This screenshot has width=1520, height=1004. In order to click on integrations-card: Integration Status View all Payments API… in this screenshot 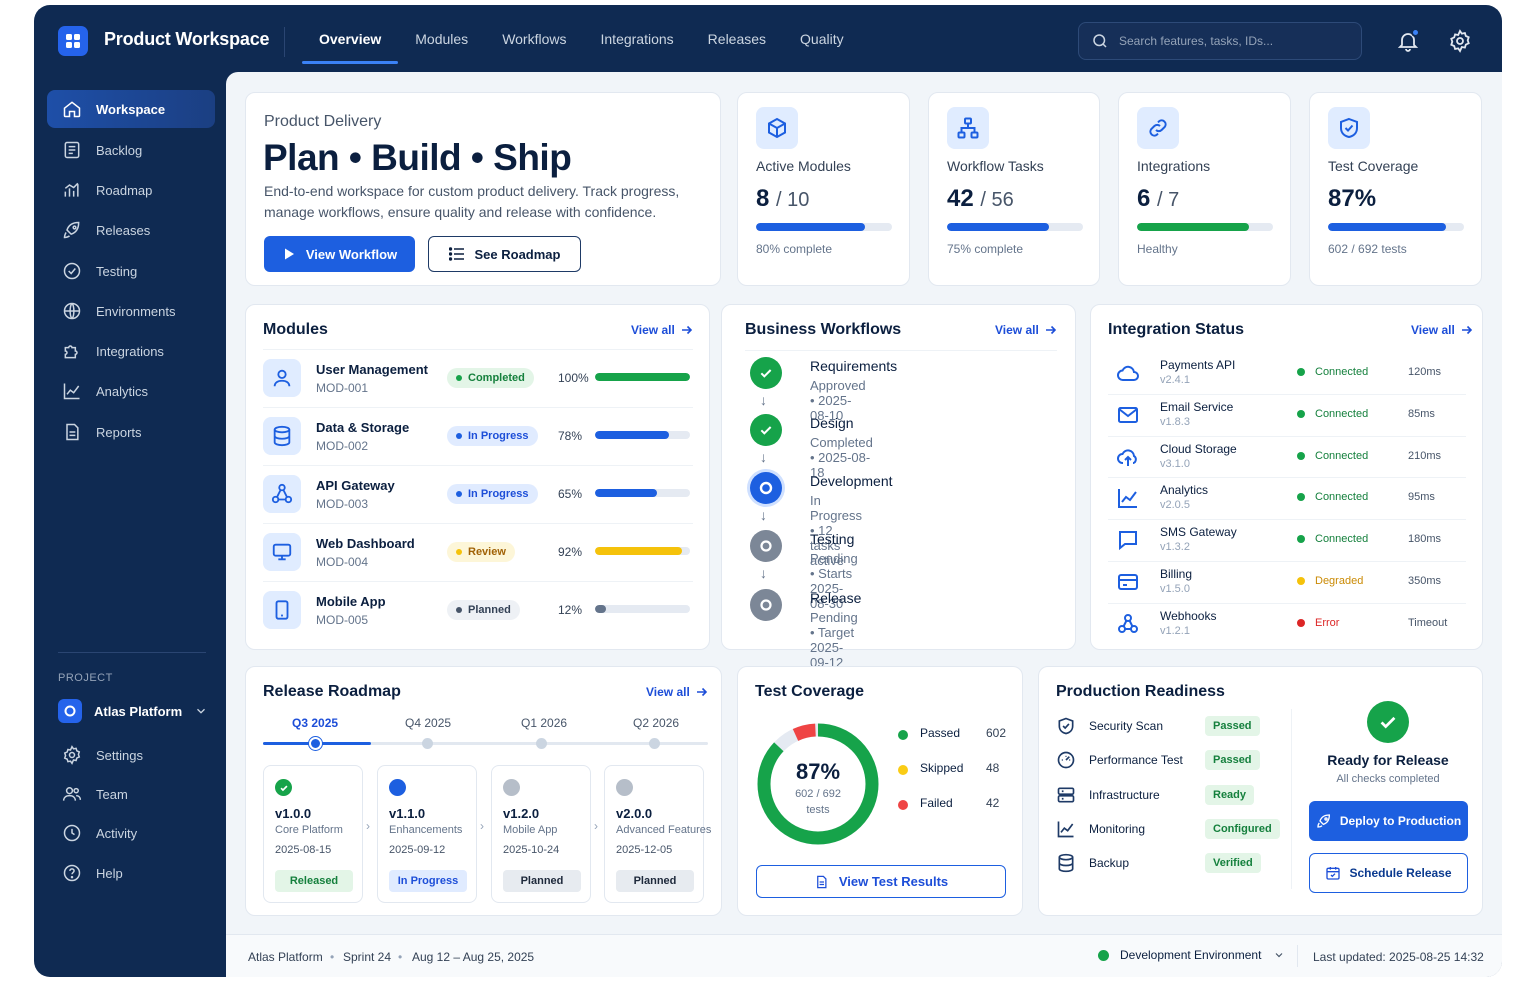, I will do `click(1286, 477)`.